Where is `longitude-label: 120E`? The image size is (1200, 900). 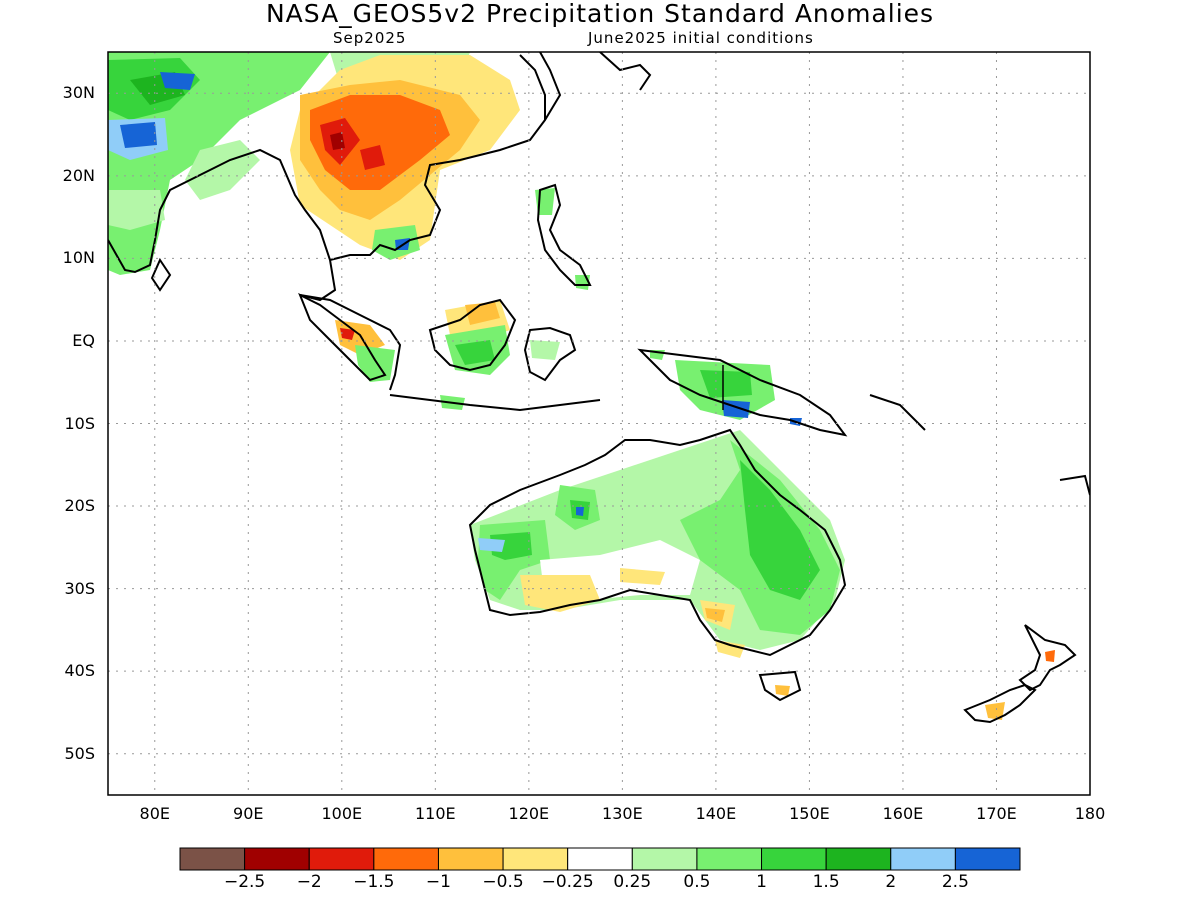
longitude-label: 120E is located at coordinates (529, 813).